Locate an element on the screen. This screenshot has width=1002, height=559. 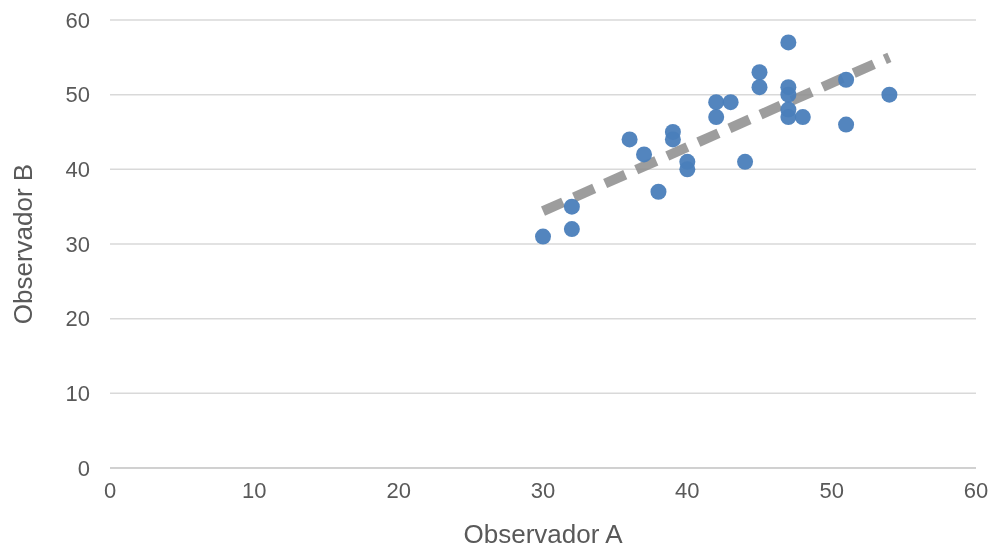
y-tick-label: 20 is located at coordinates (77, 319).